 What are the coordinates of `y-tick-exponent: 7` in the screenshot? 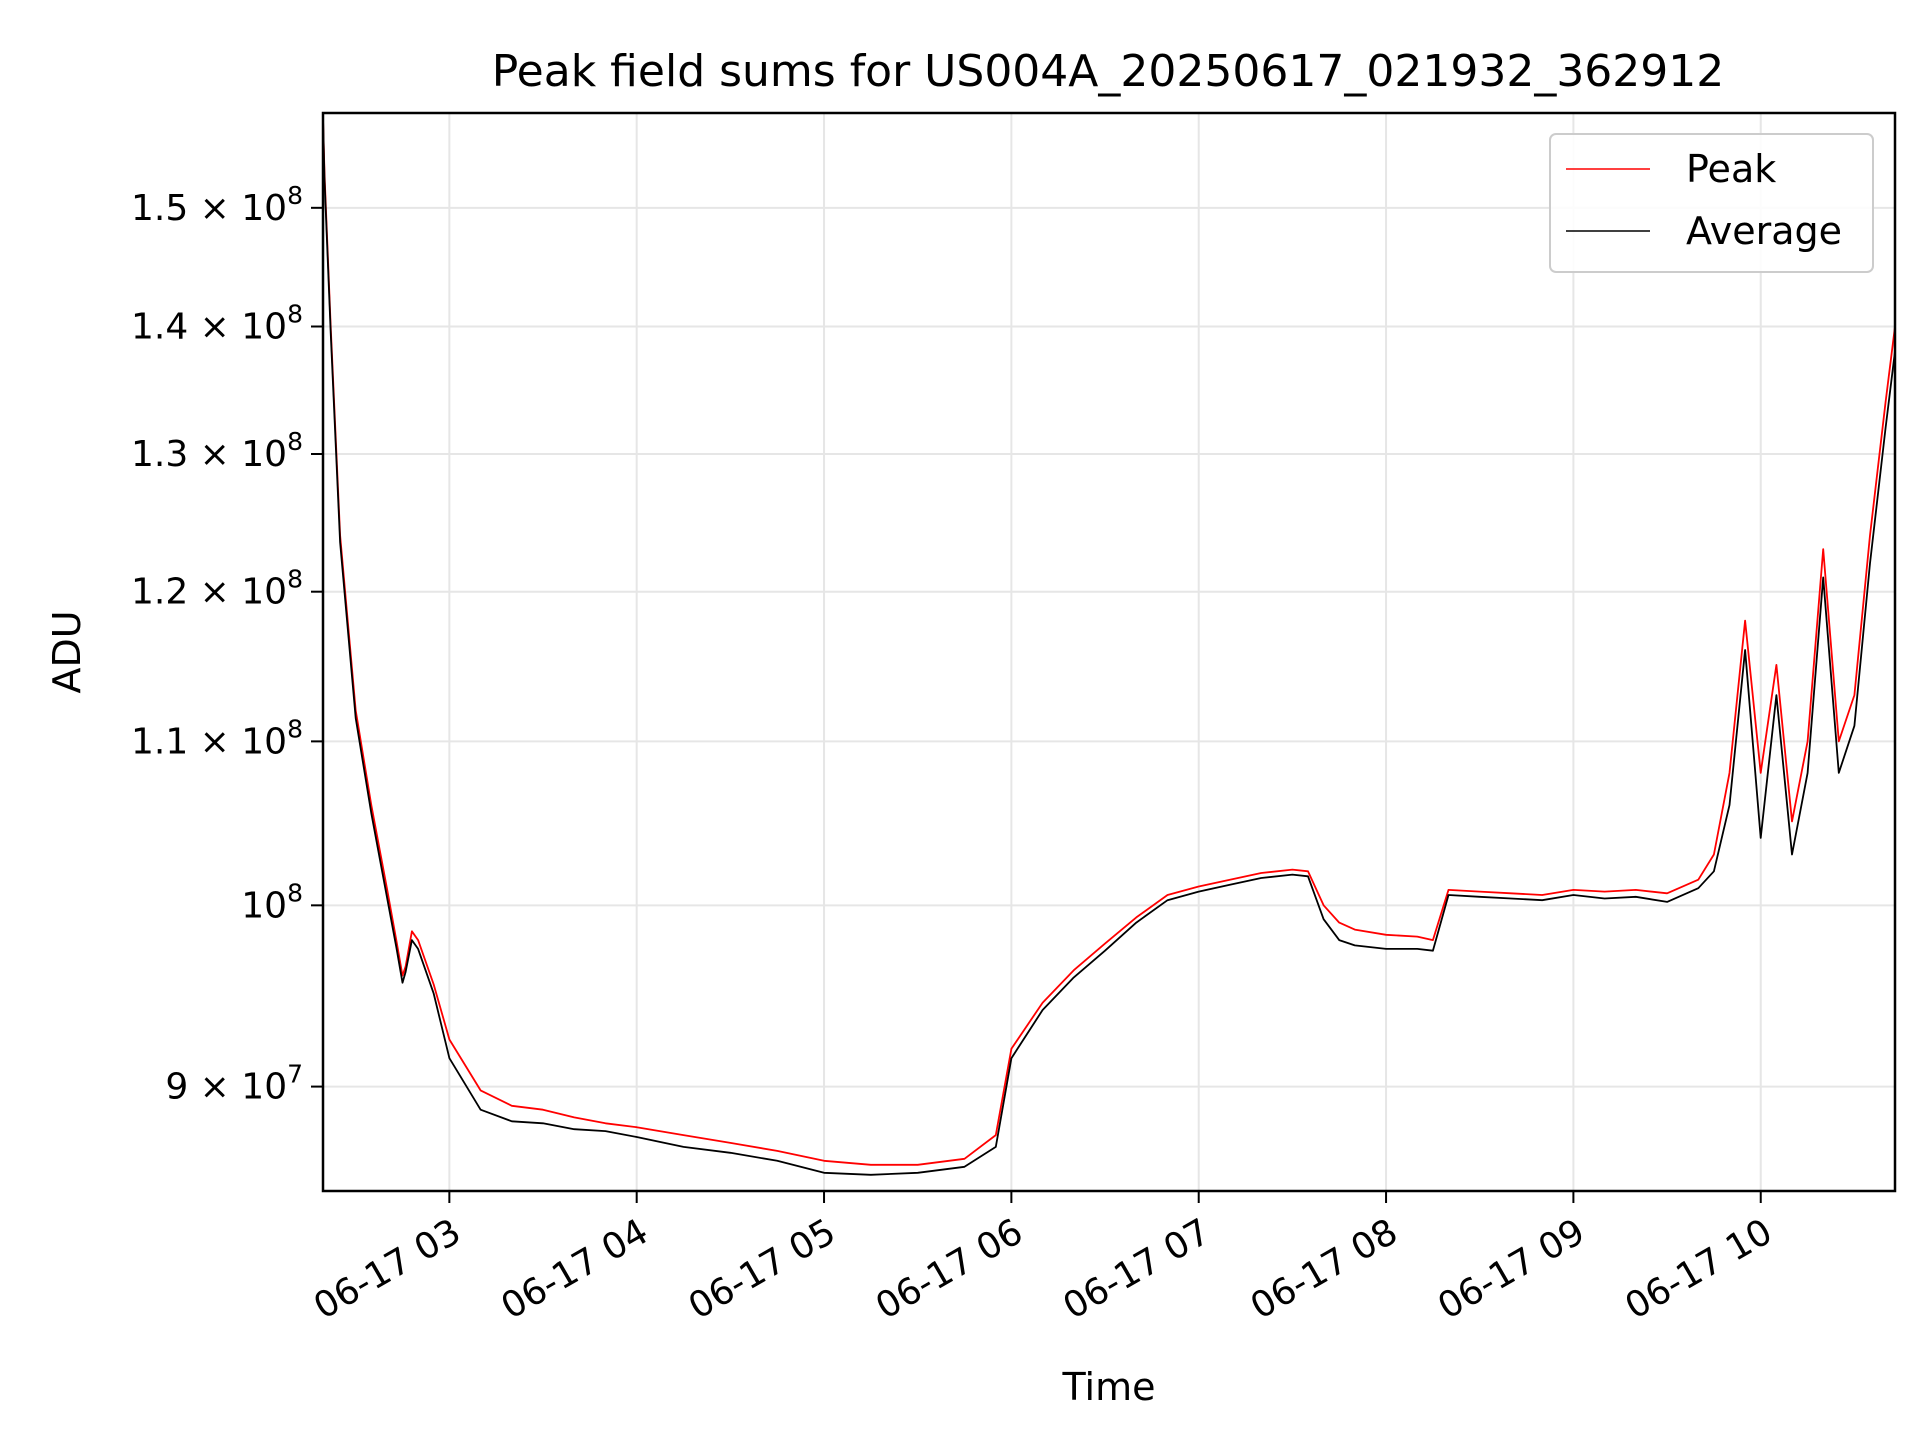 It's located at (295, 1074).